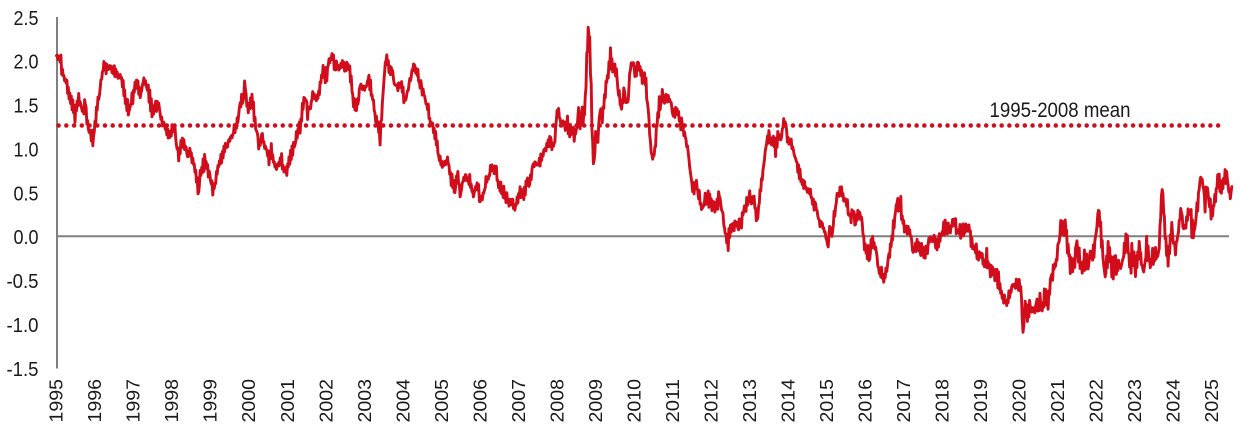 The image size is (1240, 441). What do you see at coordinates (442, 401) in the screenshot?
I see `svg-text: 2005` at bounding box center [442, 401].